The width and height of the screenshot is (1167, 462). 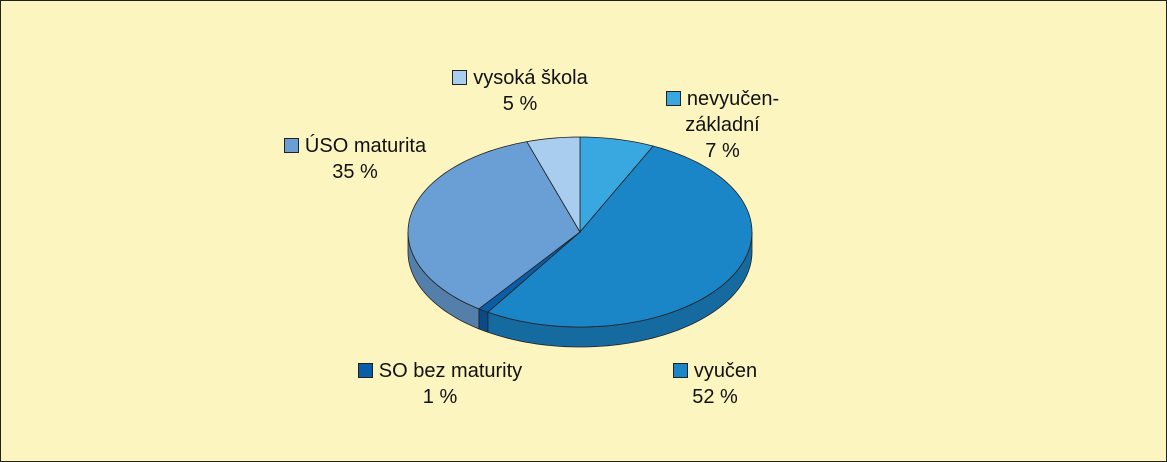 I want to click on legend-entry: nevyučen-základní, so click(x=722, y=112).